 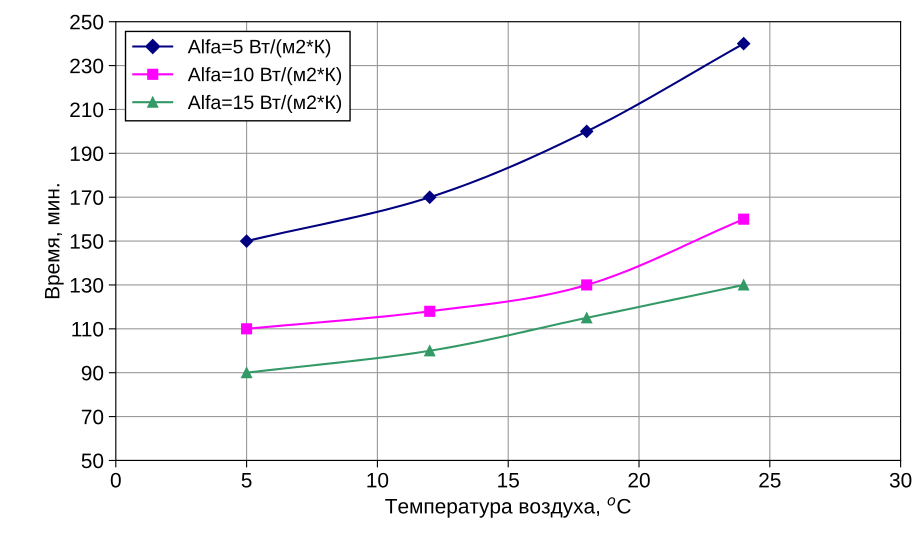 I want to click on x-tick-label: 30, so click(x=901, y=480).